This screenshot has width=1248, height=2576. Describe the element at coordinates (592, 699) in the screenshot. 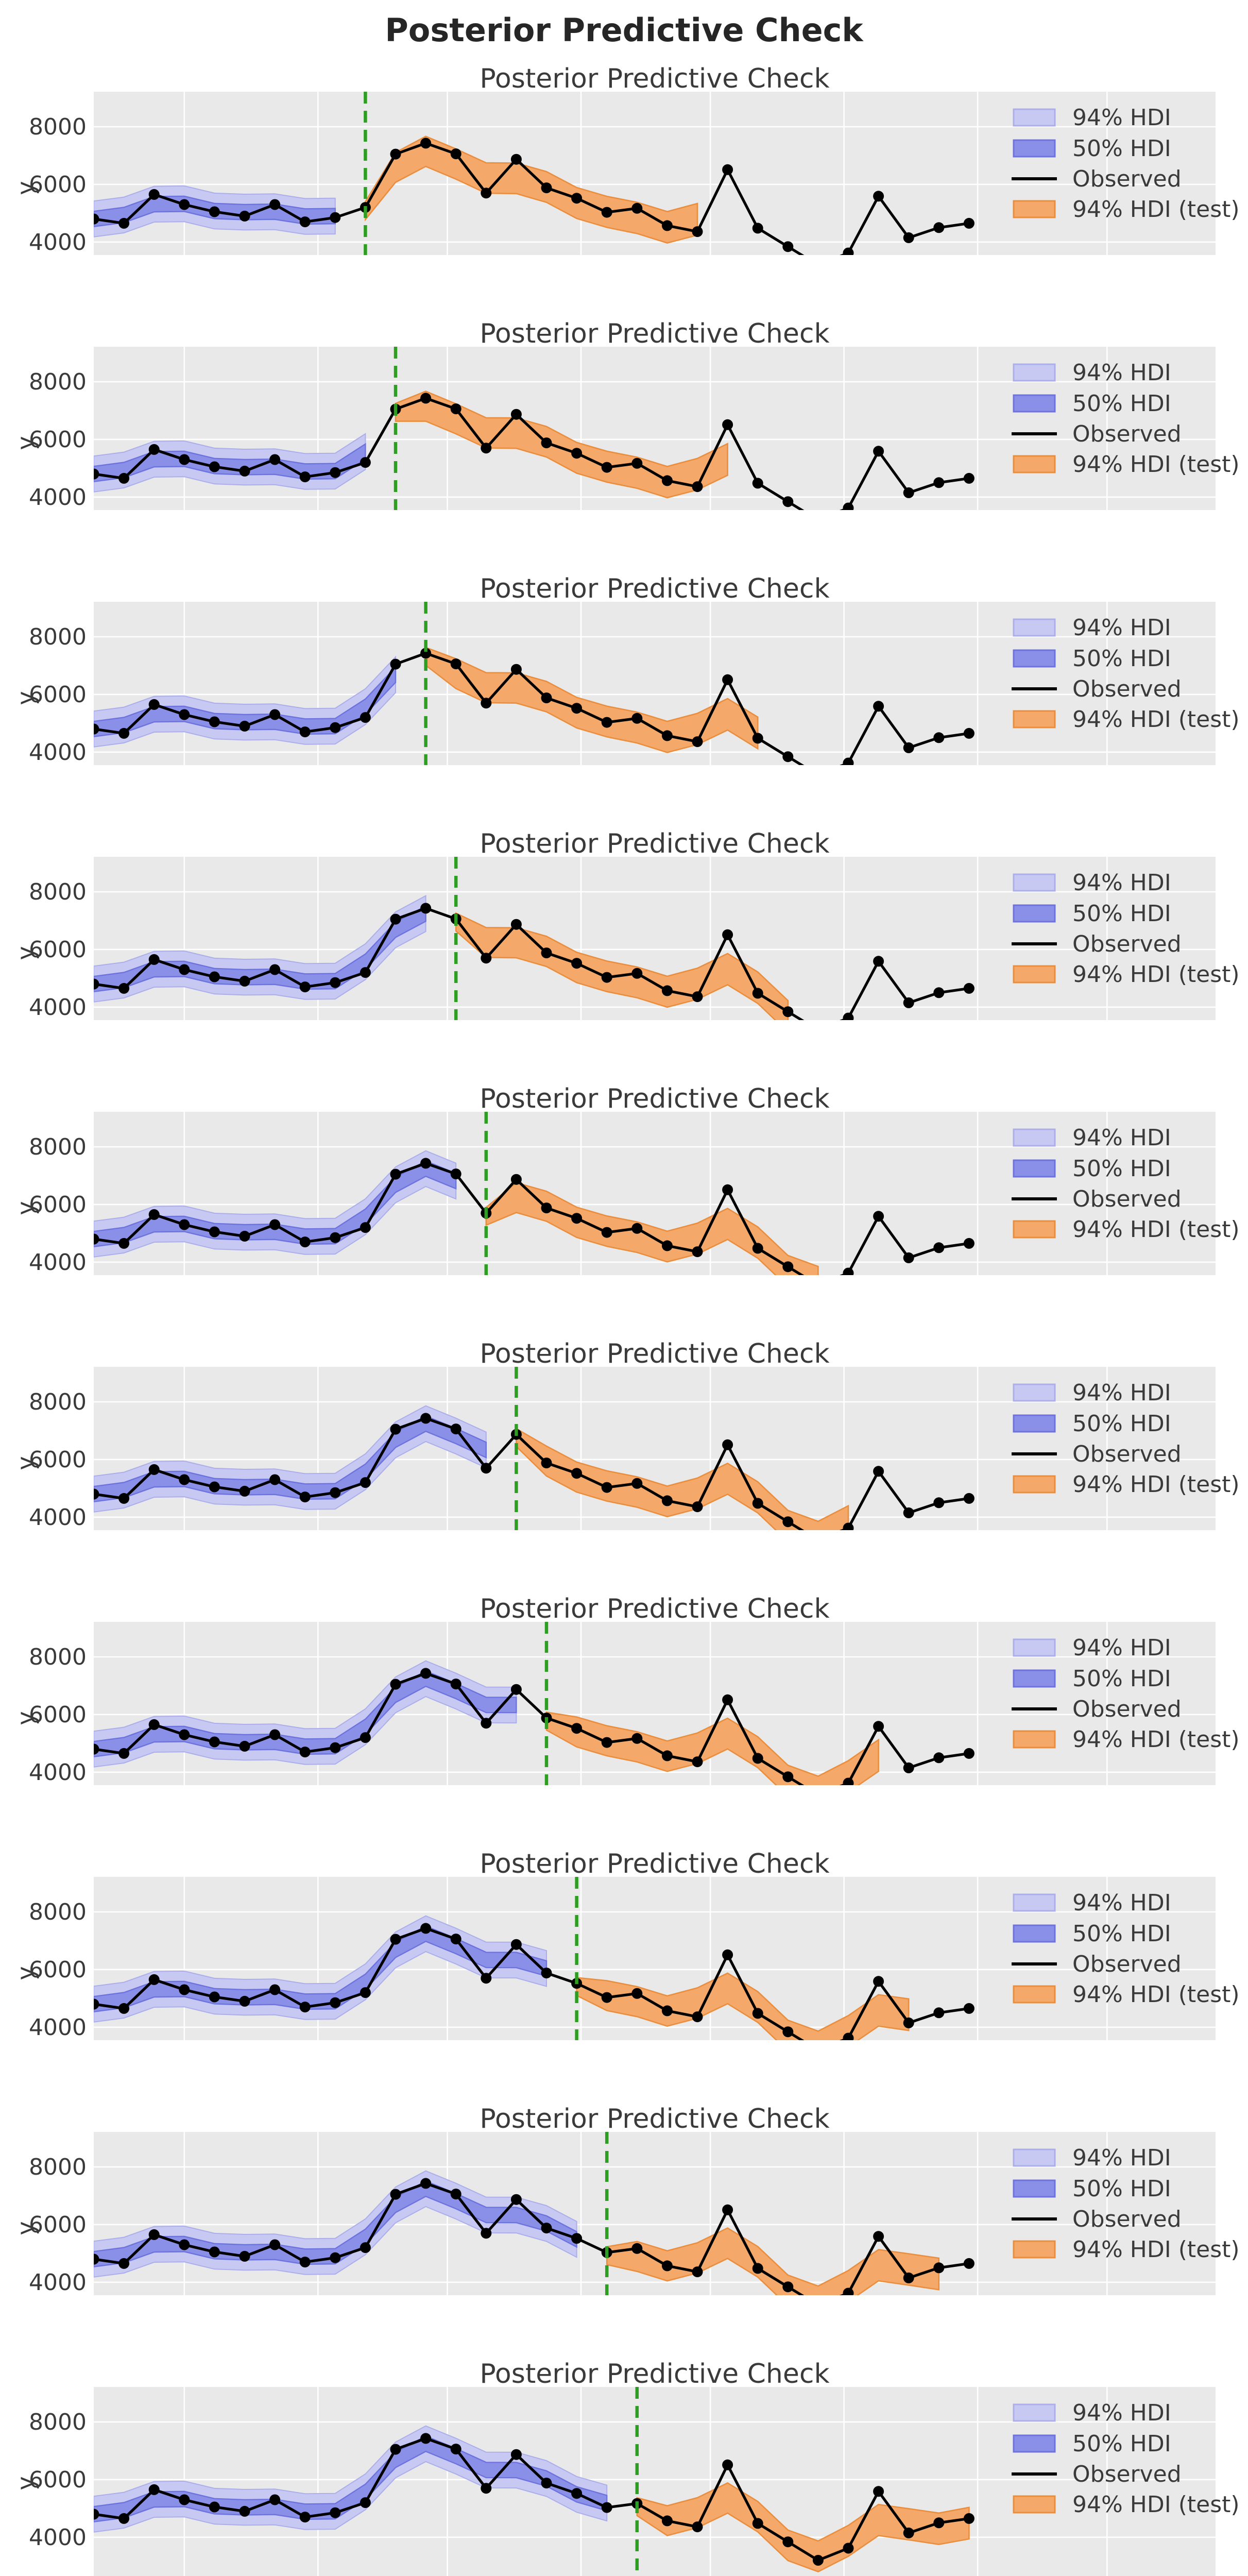

I see `hdi-94-test-band` at that location.